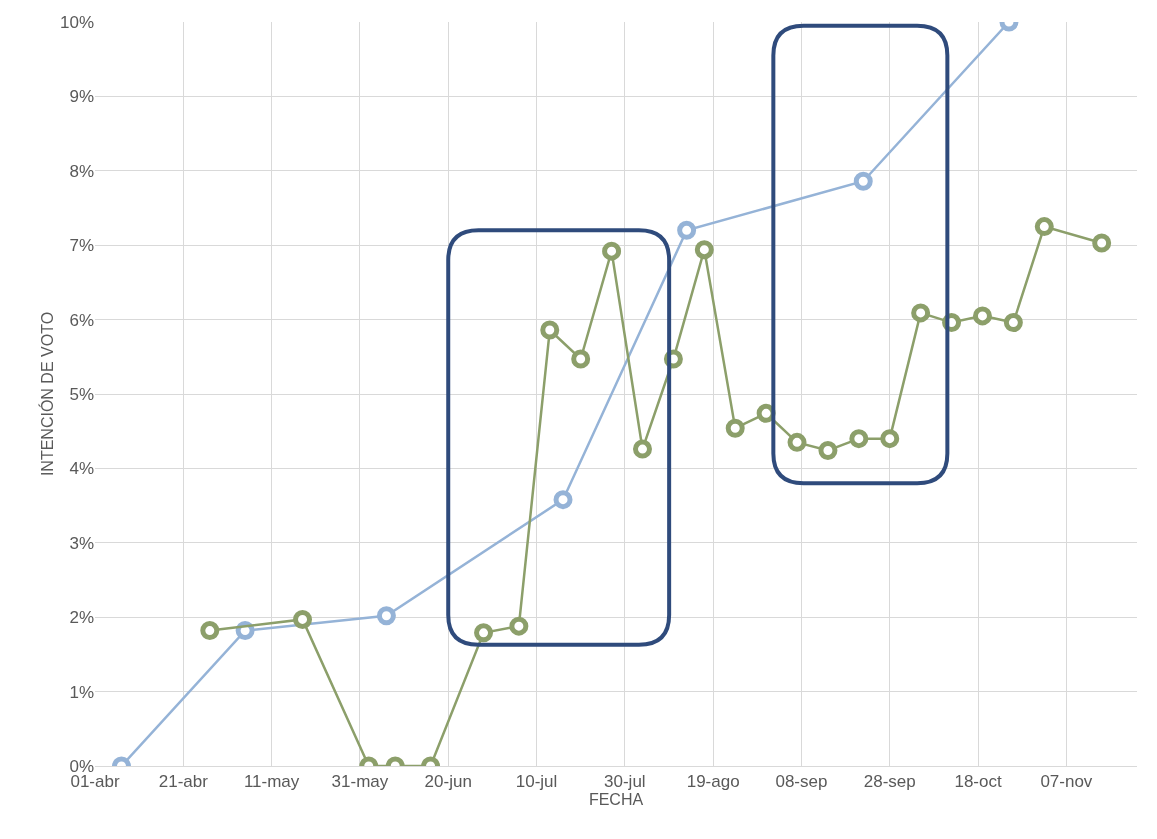  What do you see at coordinates (47, 394) in the screenshot?
I see `y-axis-title: INTENCIÓN DE VOTO` at bounding box center [47, 394].